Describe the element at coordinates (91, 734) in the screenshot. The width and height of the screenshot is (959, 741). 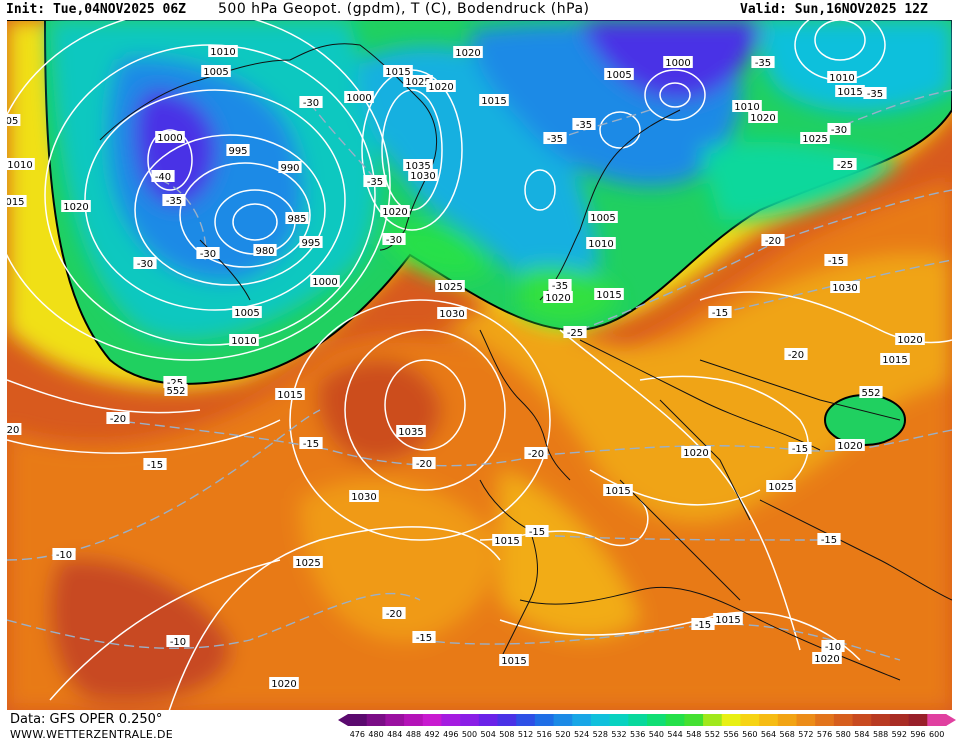
I see `website-url: WWW.WETTERZENTRALE.DE` at that location.